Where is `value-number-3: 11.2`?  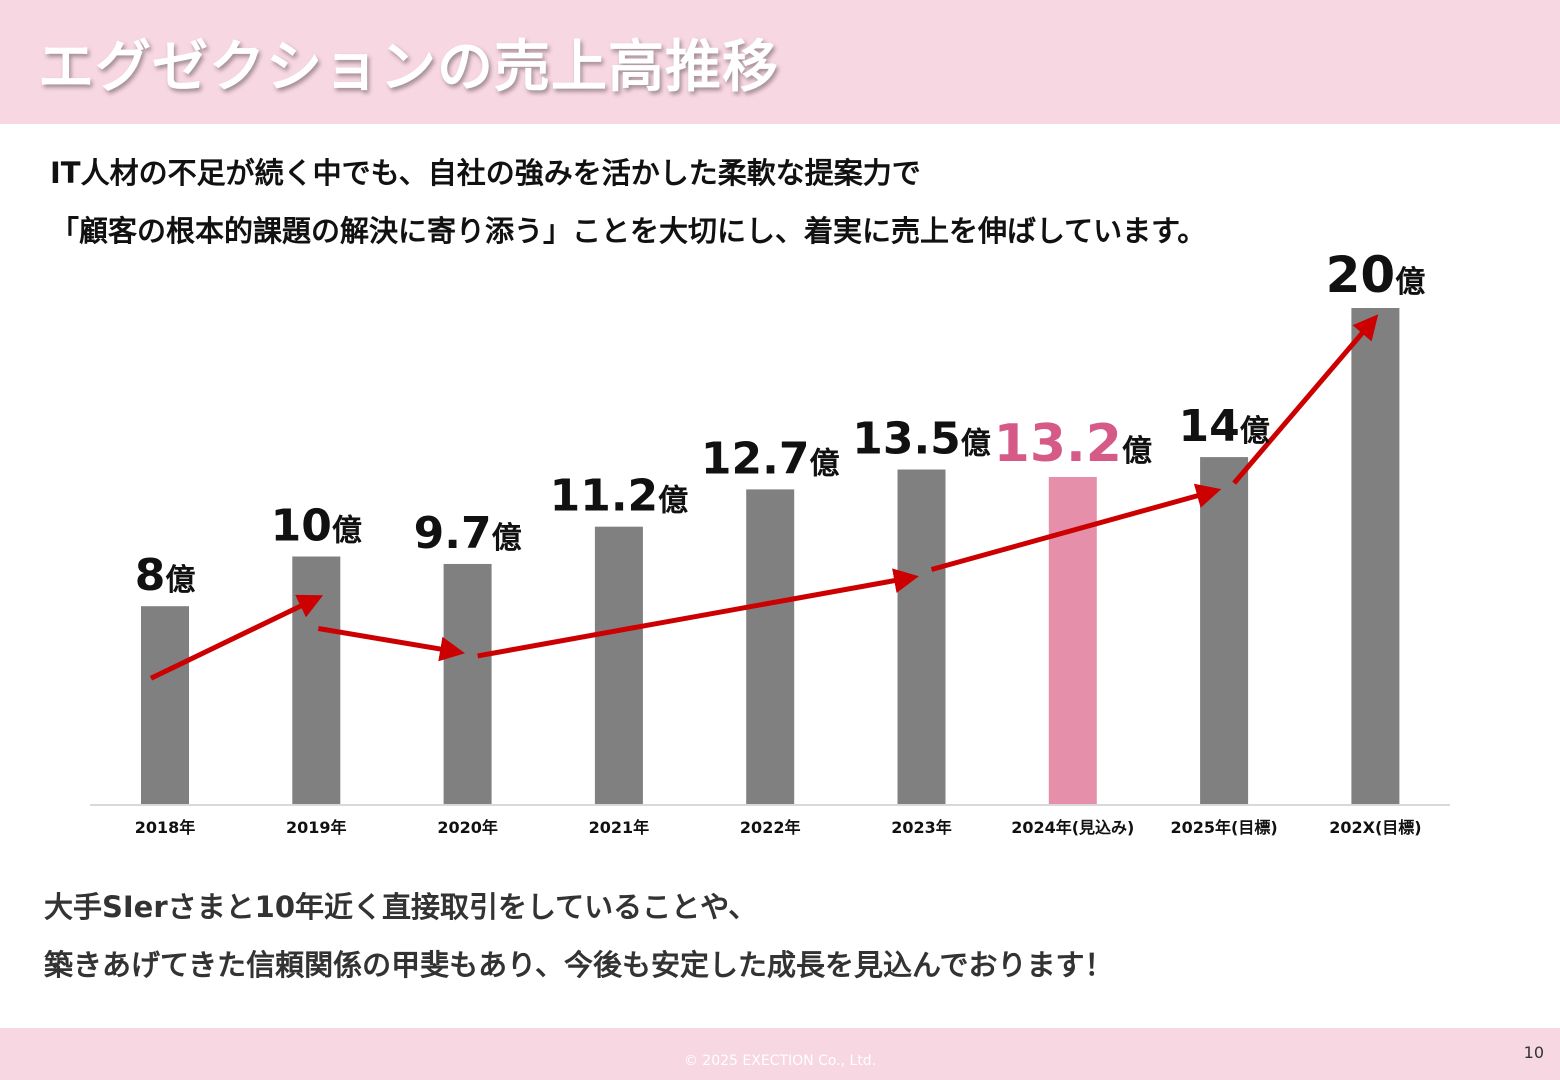 value-number-3: 11.2 is located at coordinates (604, 496).